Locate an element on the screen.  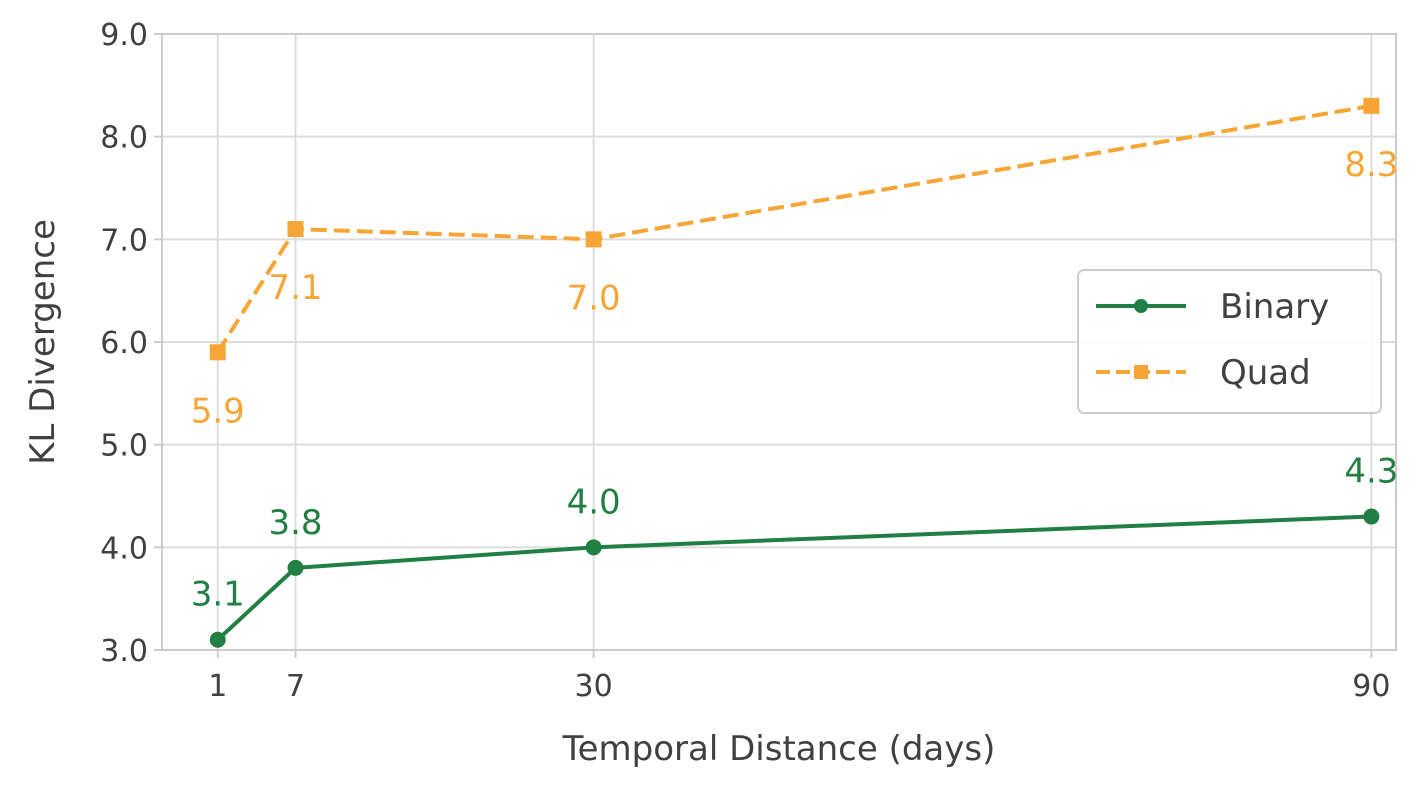
y-tick-label: 5.0 is located at coordinates (124, 446).